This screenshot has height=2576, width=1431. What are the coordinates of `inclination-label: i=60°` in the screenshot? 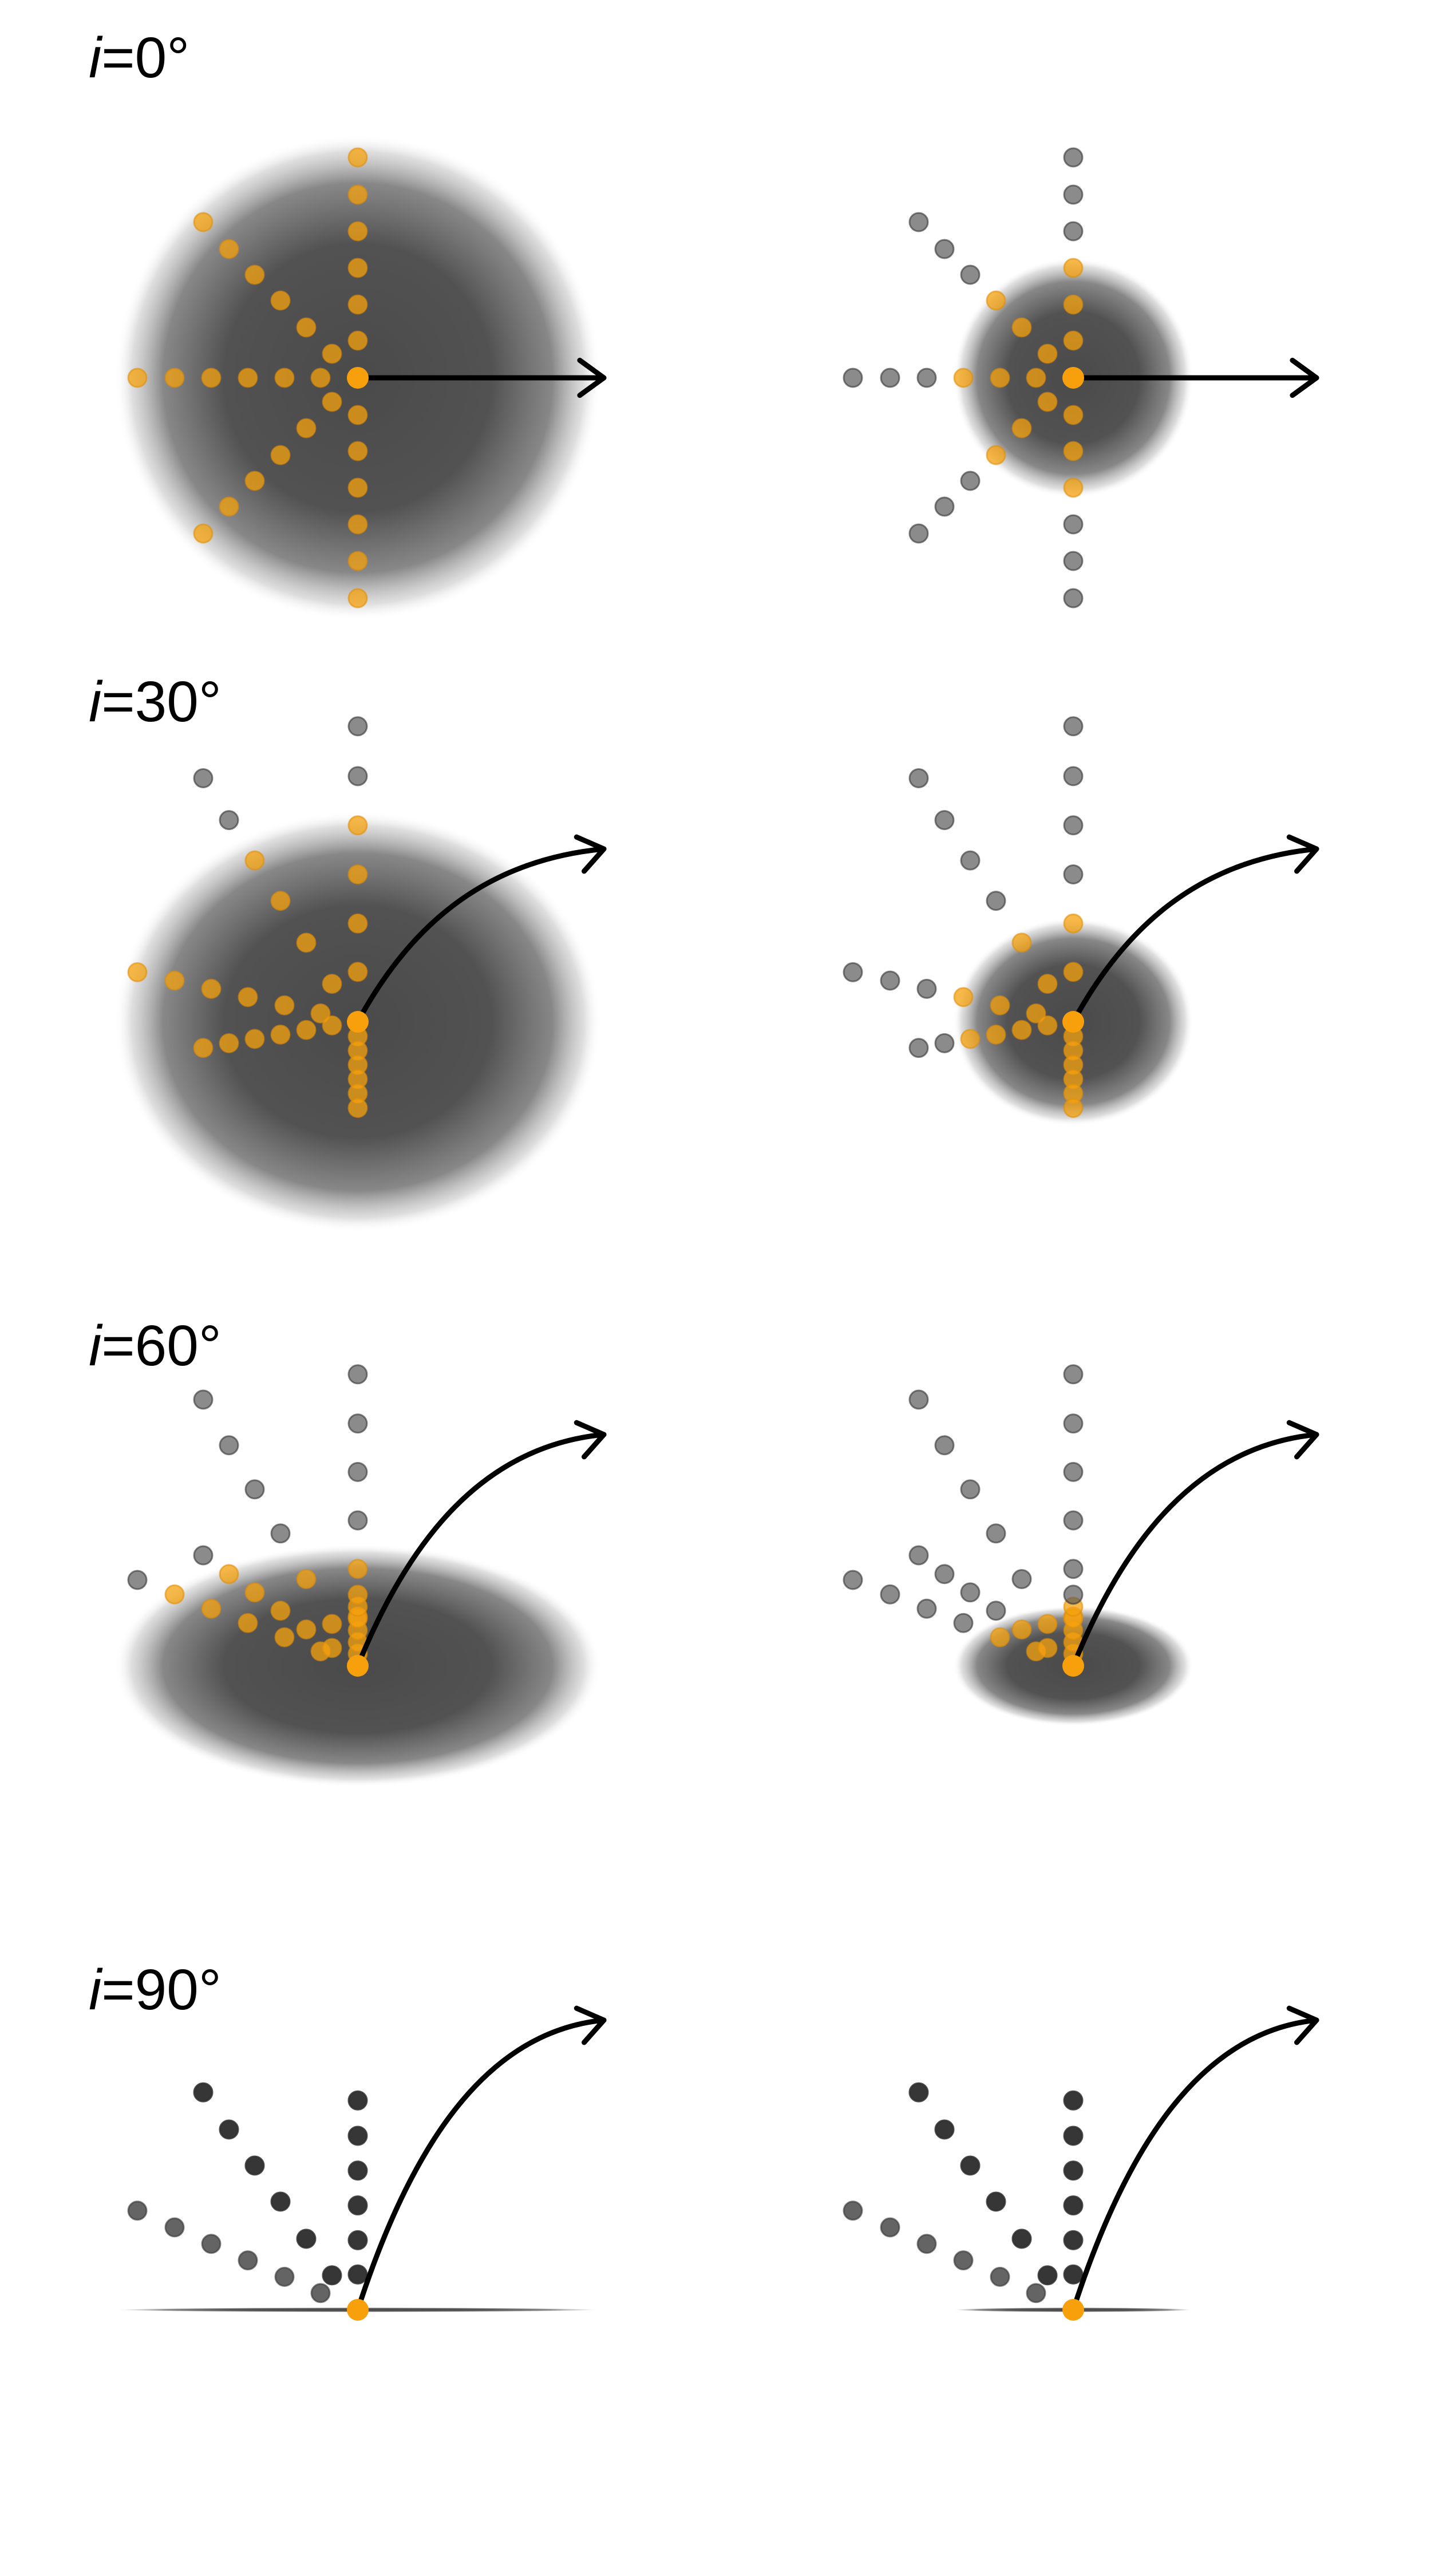 It's located at (155, 1346).